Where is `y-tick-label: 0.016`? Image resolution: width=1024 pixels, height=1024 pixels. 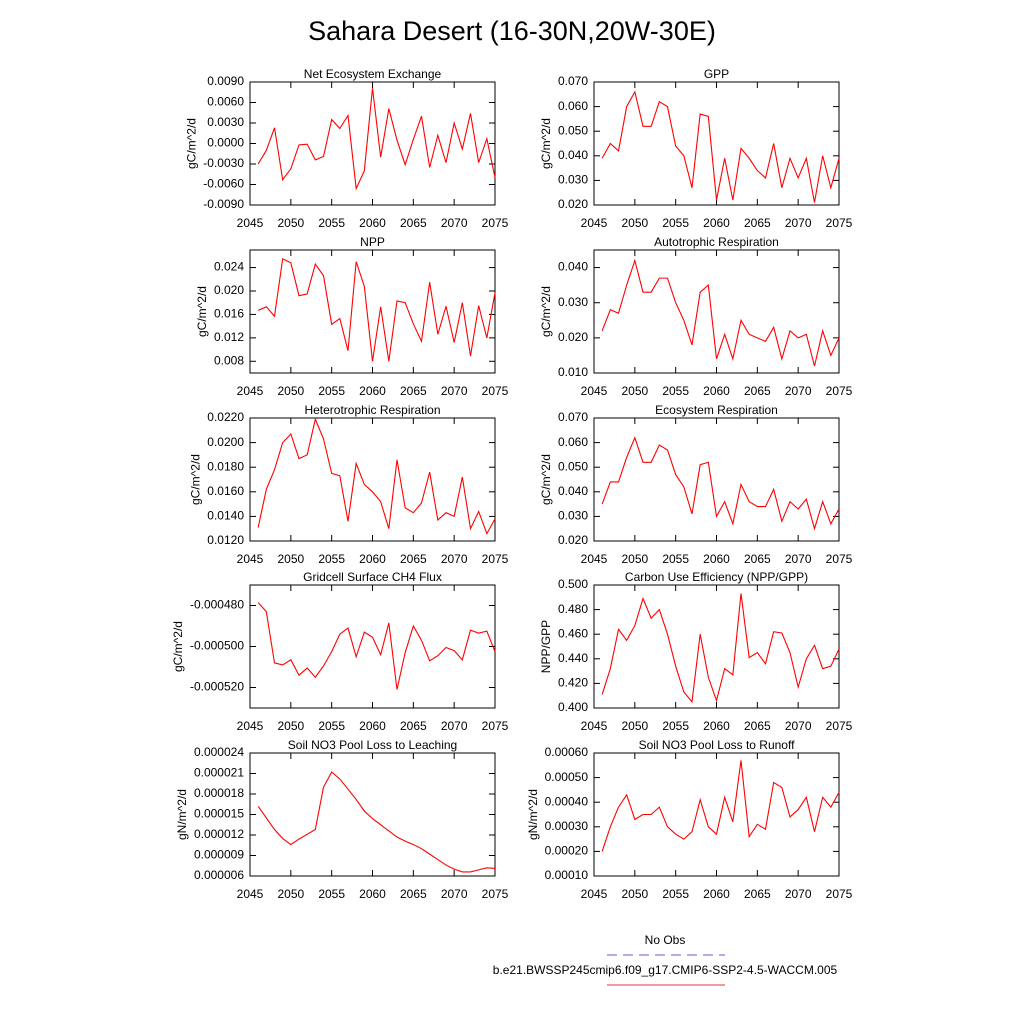
y-tick-label: 0.016 is located at coordinates (229, 314).